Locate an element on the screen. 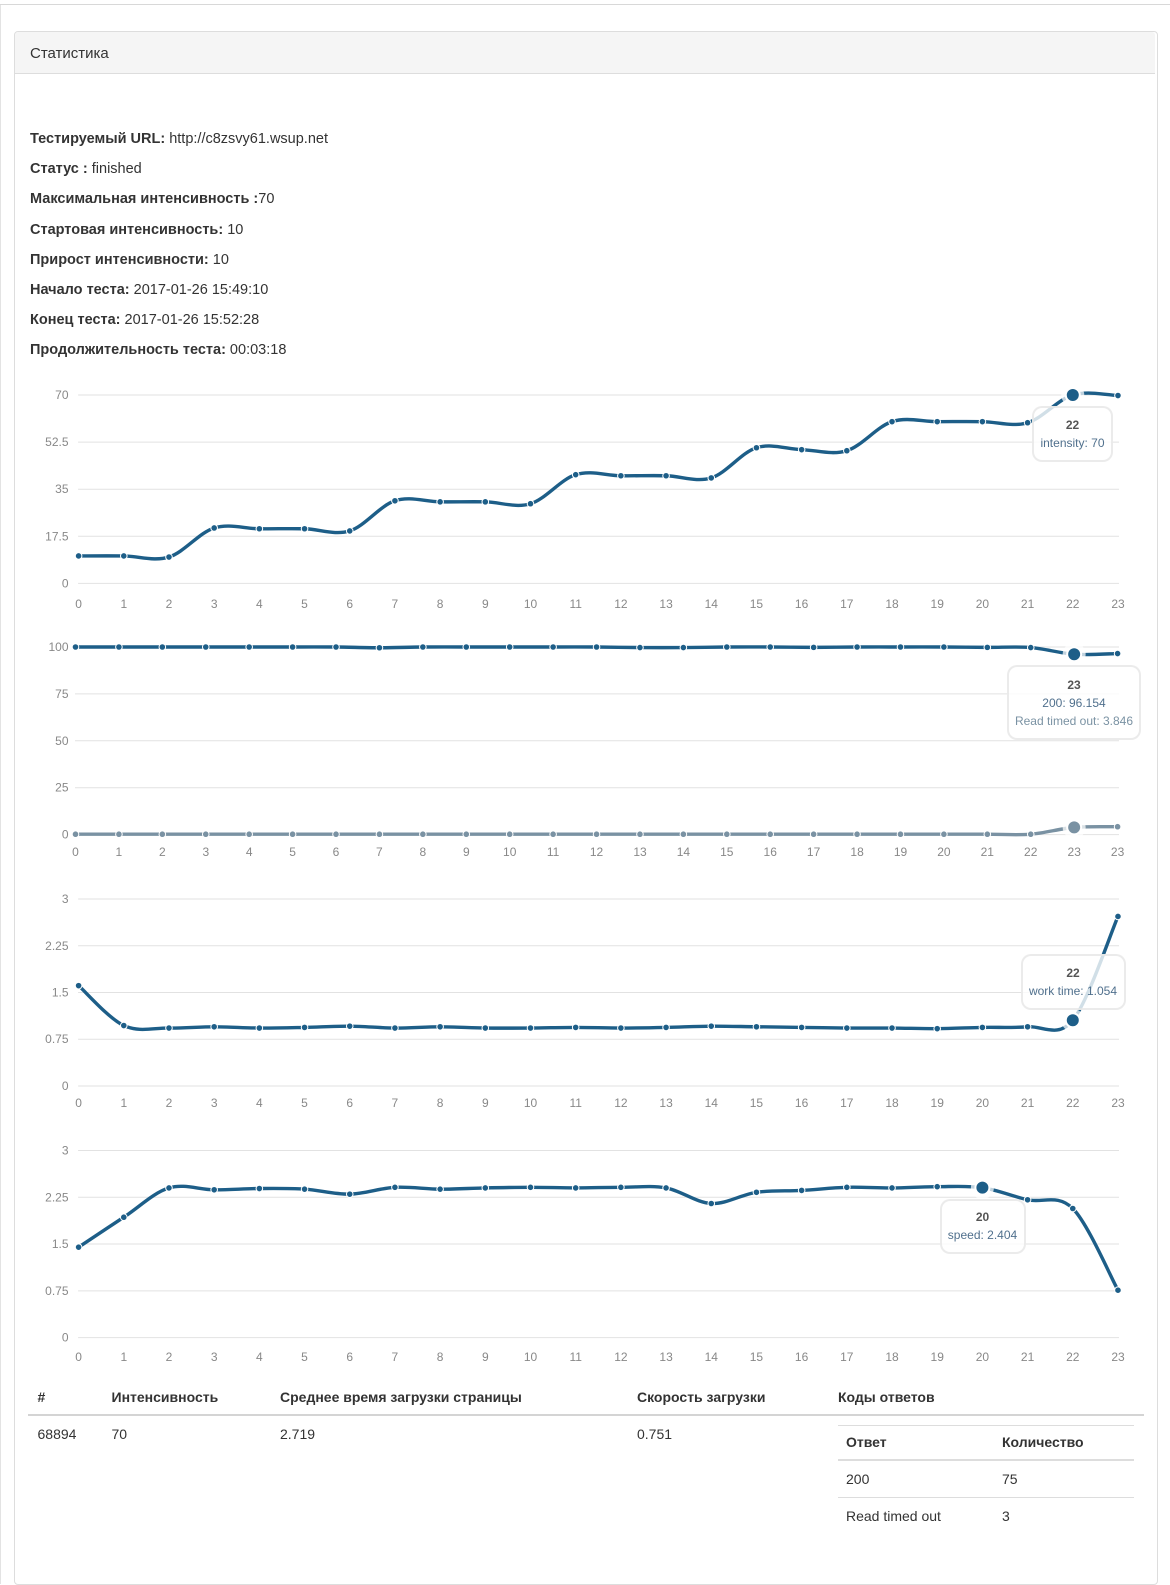 This screenshot has height=1585, width=1170. svg-text: 75 is located at coordinates (62, 694).